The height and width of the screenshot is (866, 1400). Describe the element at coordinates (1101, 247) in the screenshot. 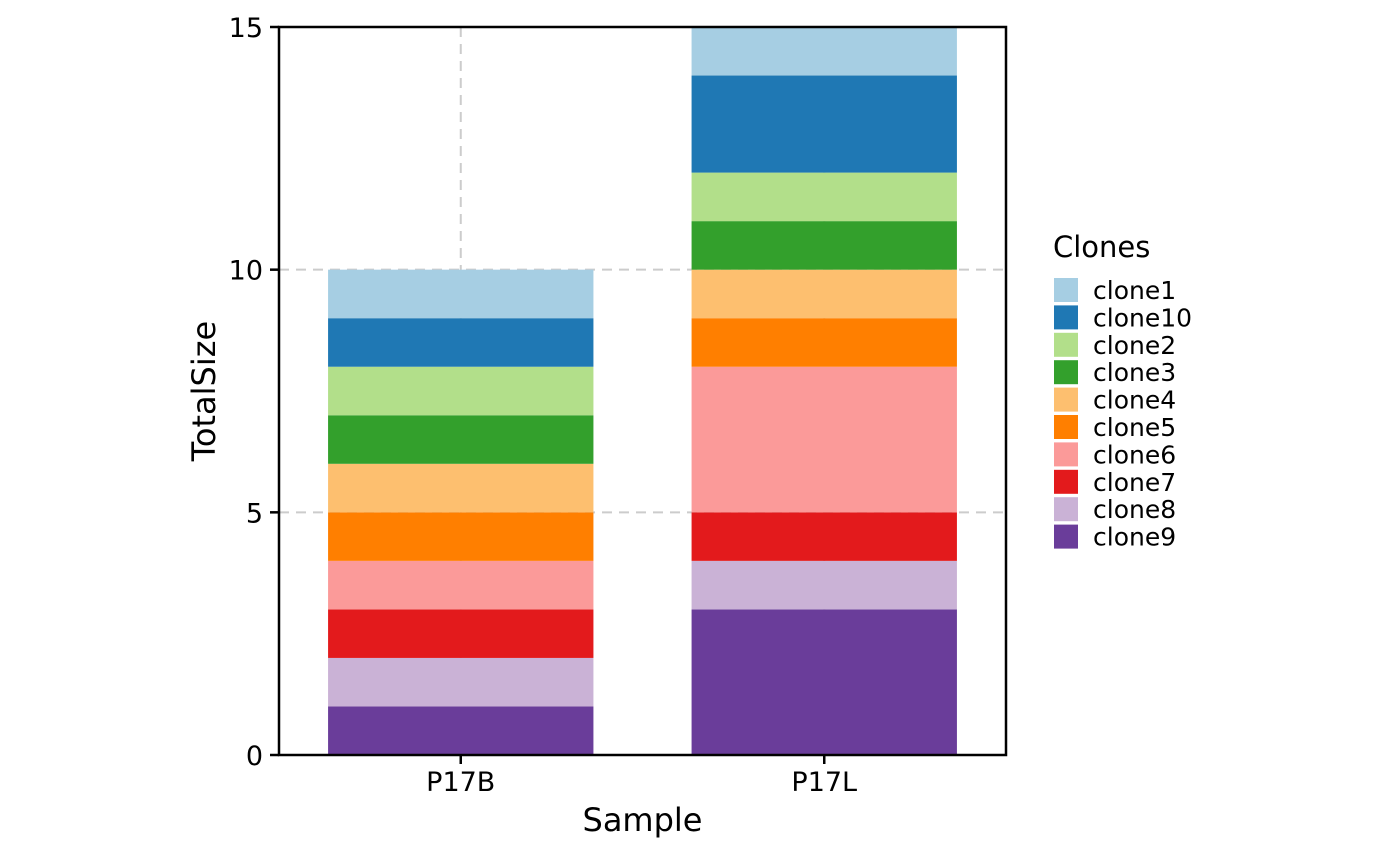

I see `legend-title: Clones` at that location.